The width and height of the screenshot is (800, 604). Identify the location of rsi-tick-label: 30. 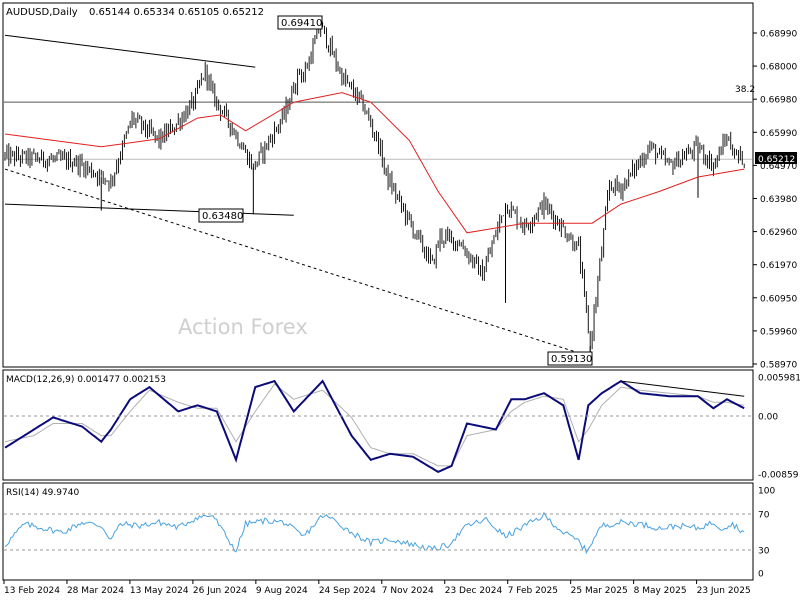
(764, 552).